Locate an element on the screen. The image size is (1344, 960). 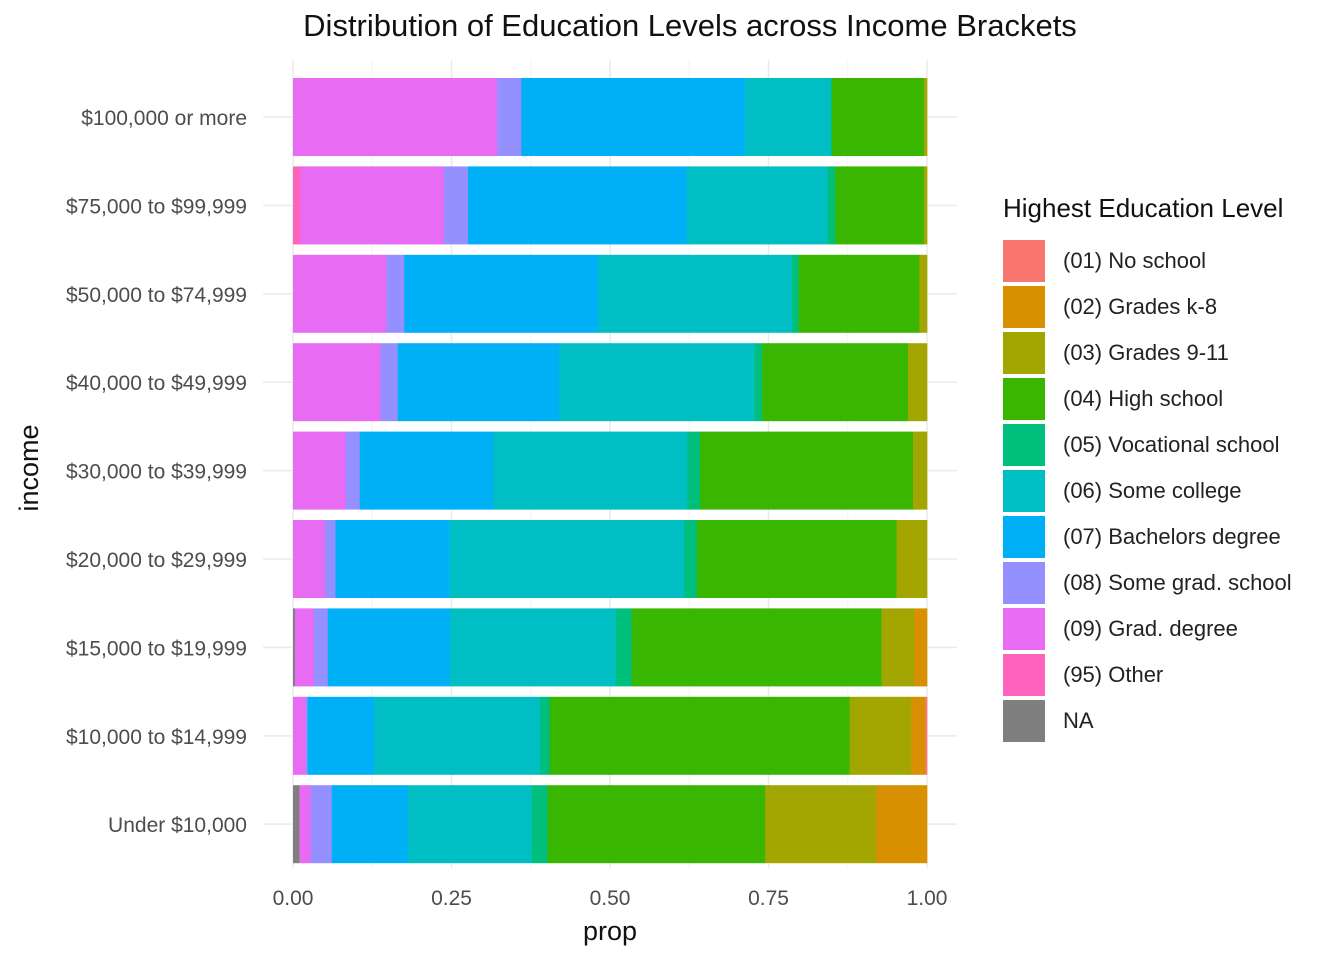
legend-item: (06) Some college is located at coordinates (1147, 491).